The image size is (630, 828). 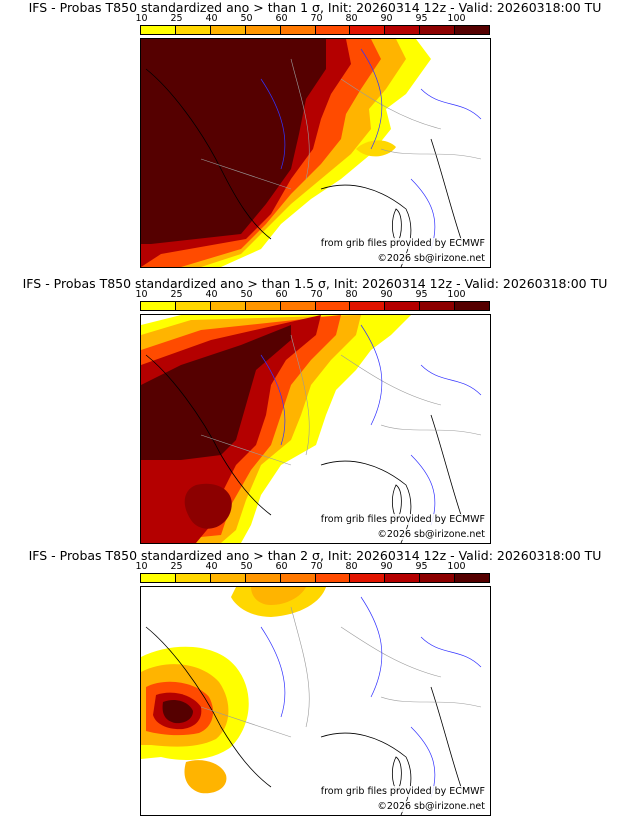 What do you see at coordinates (278, 596) in the screenshot?
I see `north-blob-core` at bounding box center [278, 596].